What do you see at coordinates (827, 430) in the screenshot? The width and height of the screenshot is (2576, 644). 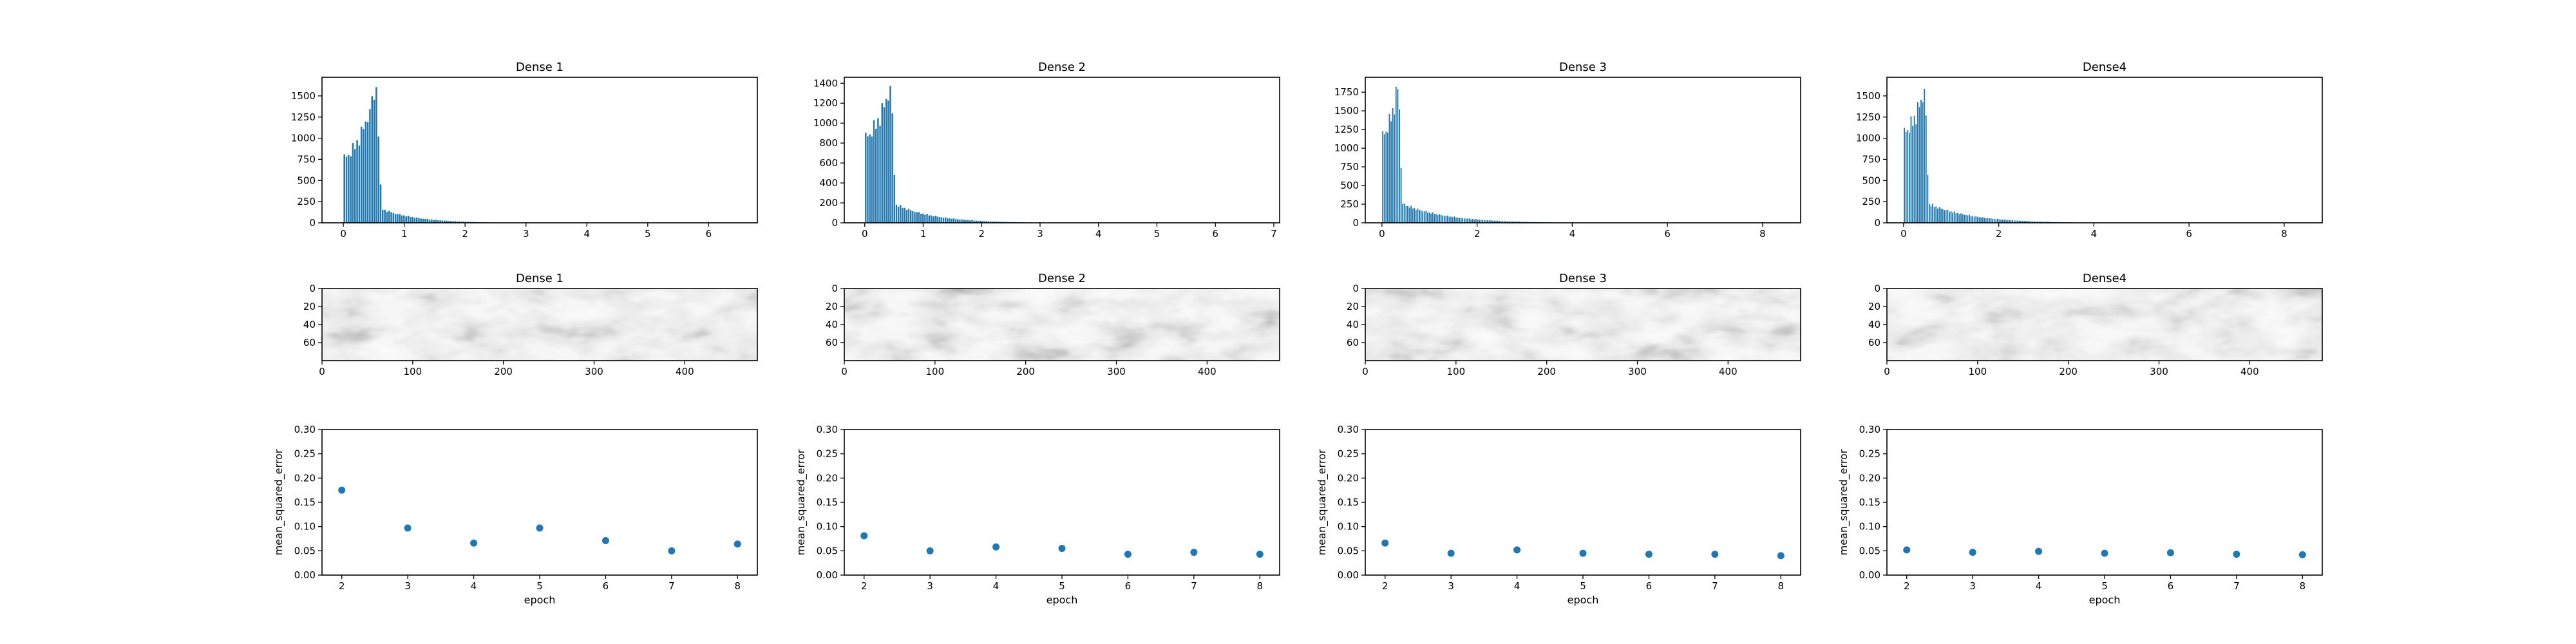 I see `y-tick-label: 0.30` at bounding box center [827, 430].